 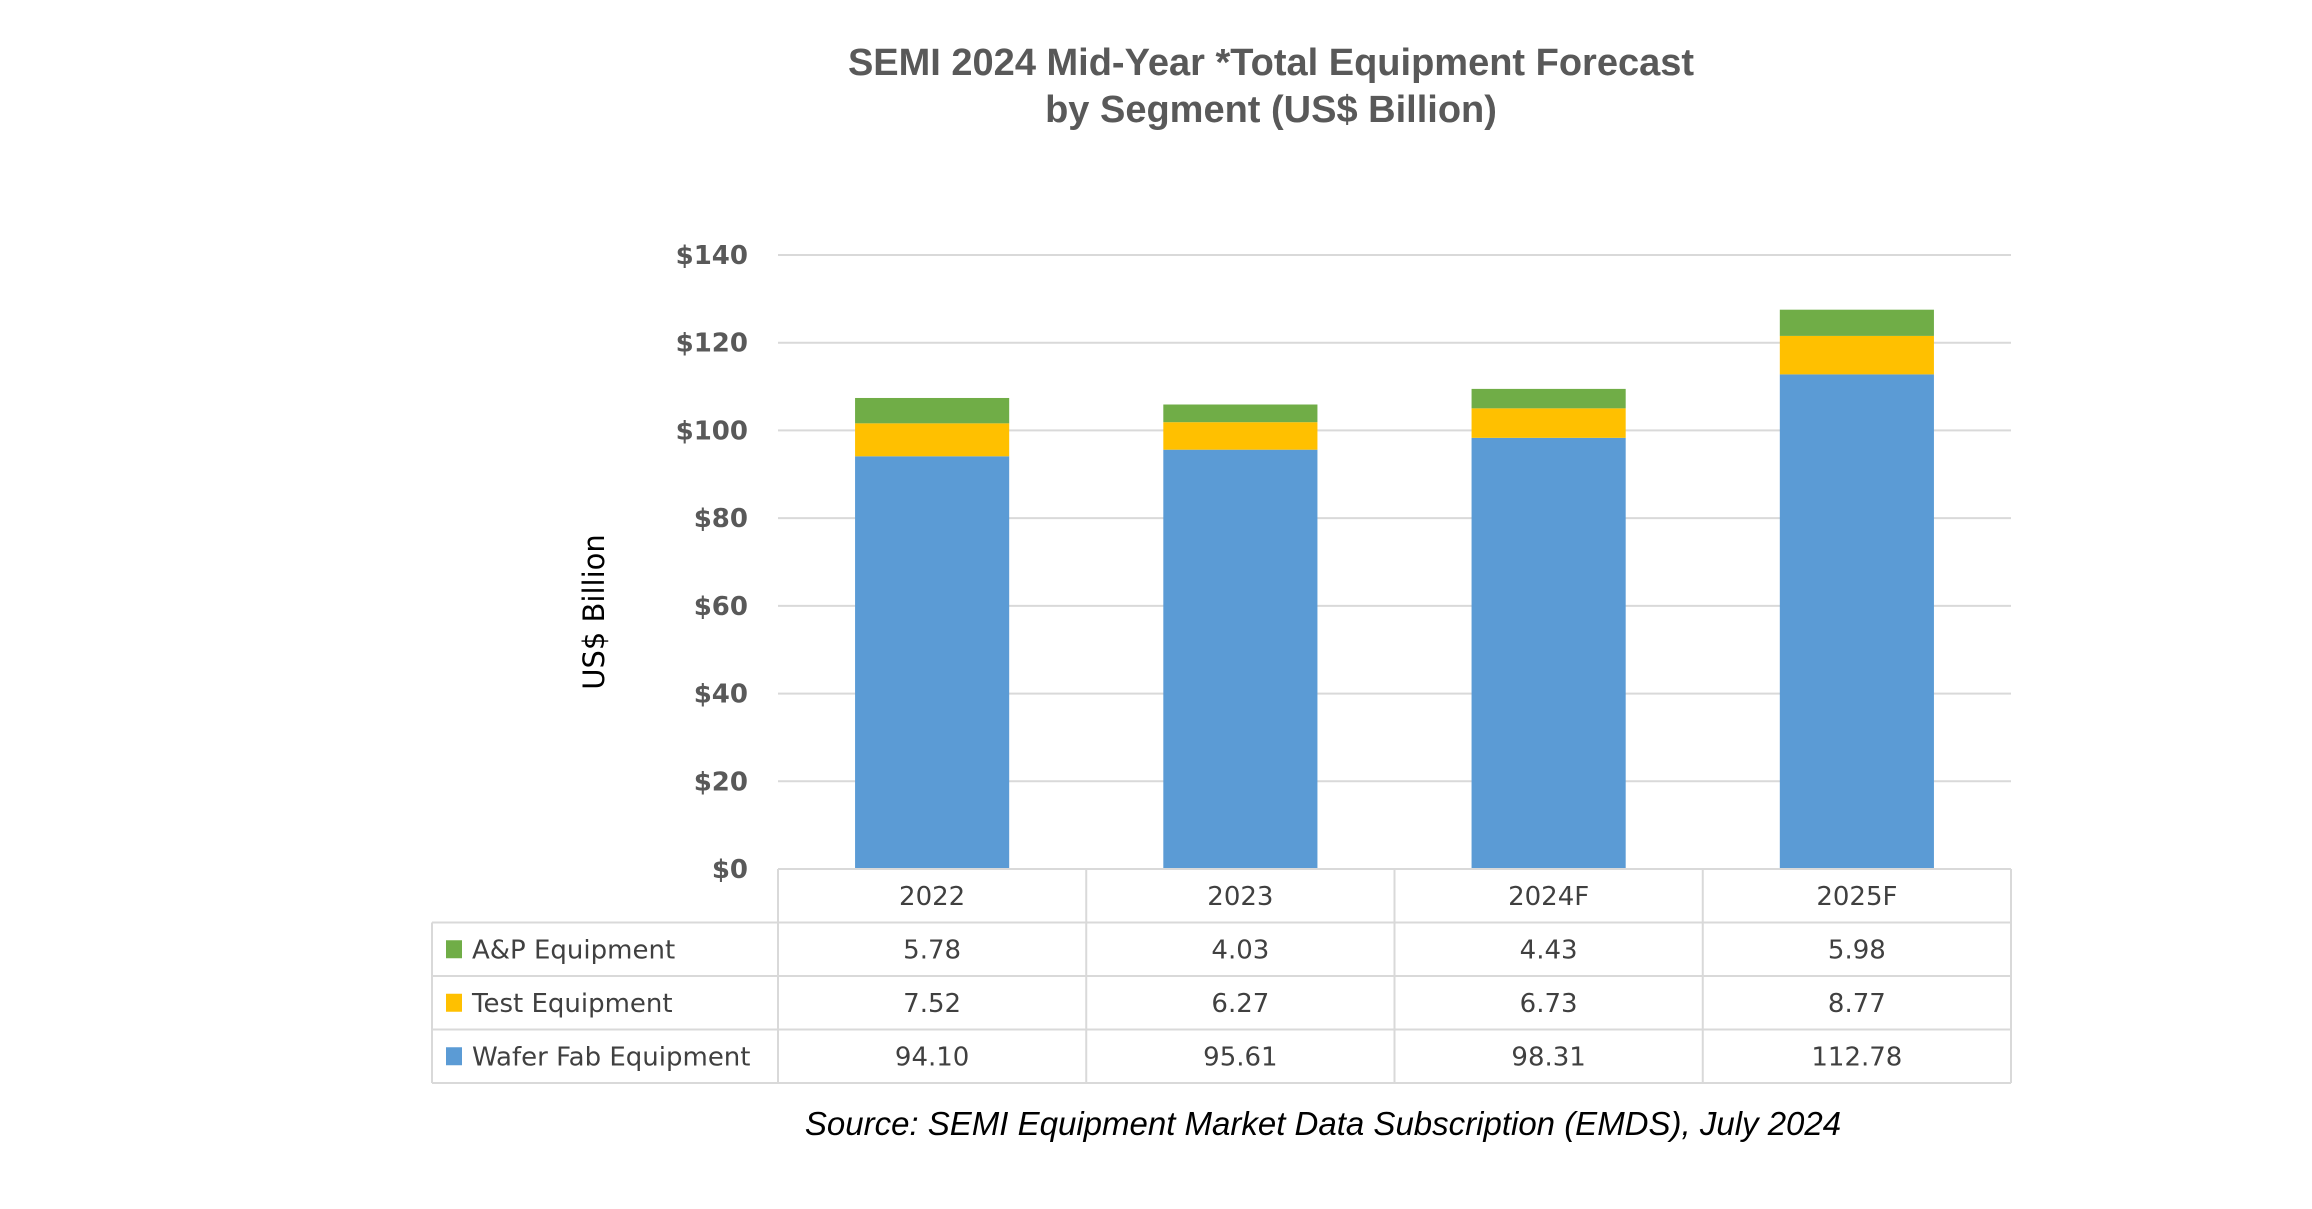 I want to click on data-label: 95.61, so click(x=1240, y=1057).